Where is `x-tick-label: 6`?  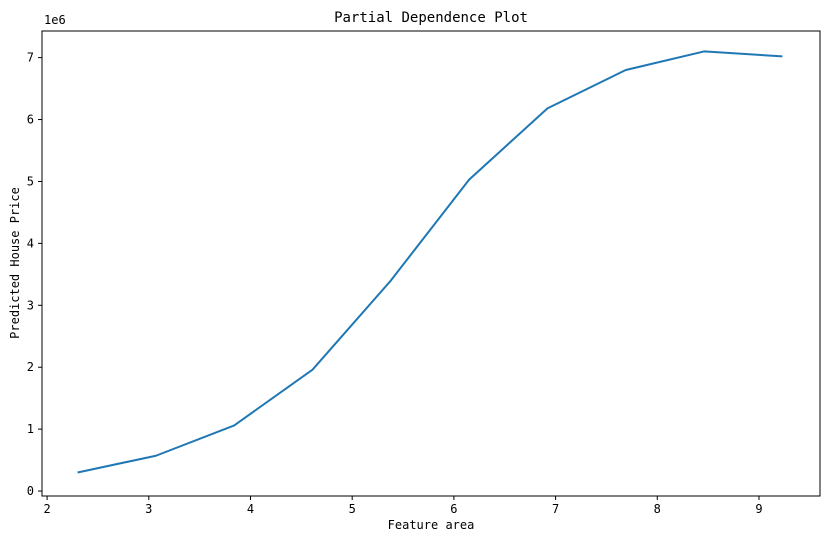 x-tick-label: 6 is located at coordinates (453, 509).